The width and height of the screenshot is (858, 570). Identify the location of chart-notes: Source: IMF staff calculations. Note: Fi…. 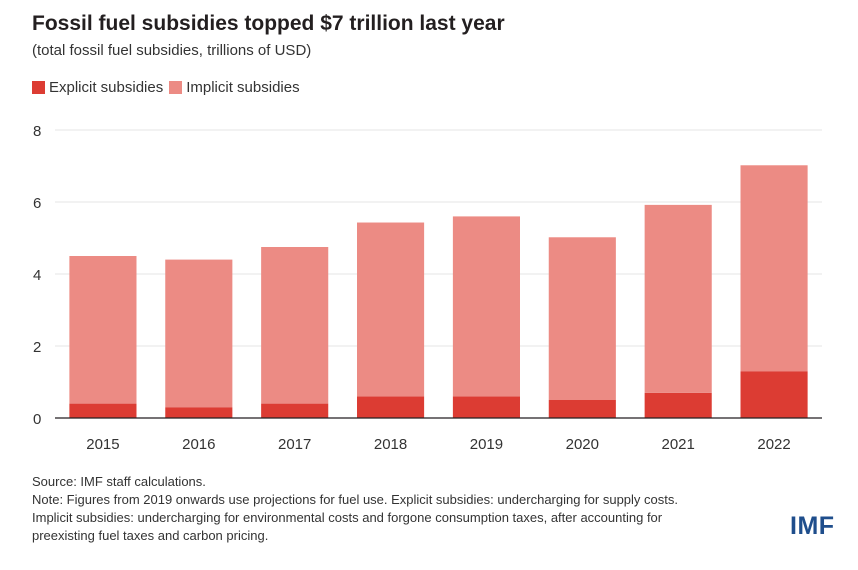
(355, 509).